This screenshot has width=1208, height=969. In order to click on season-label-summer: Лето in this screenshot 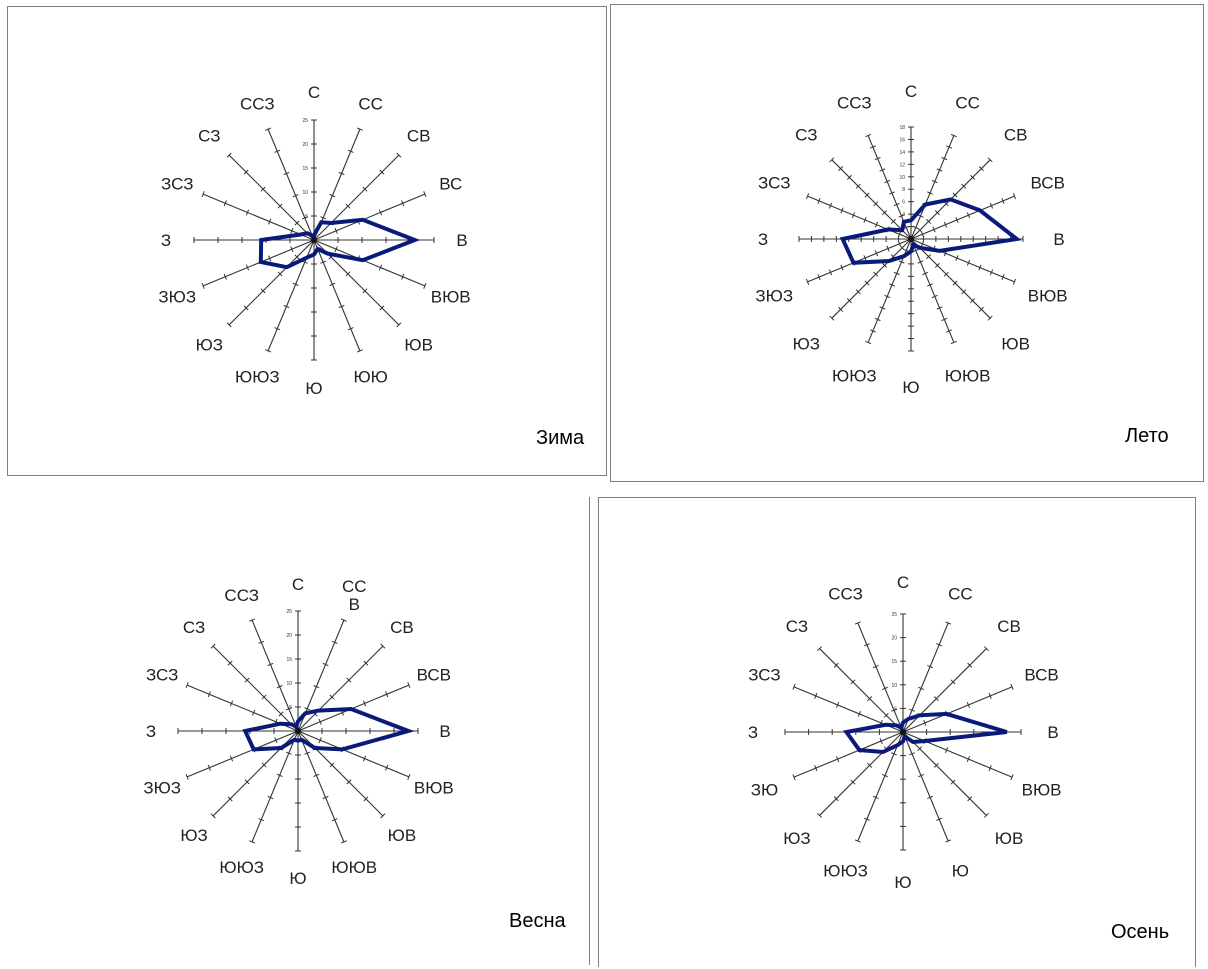, I will do `click(1147, 436)`.